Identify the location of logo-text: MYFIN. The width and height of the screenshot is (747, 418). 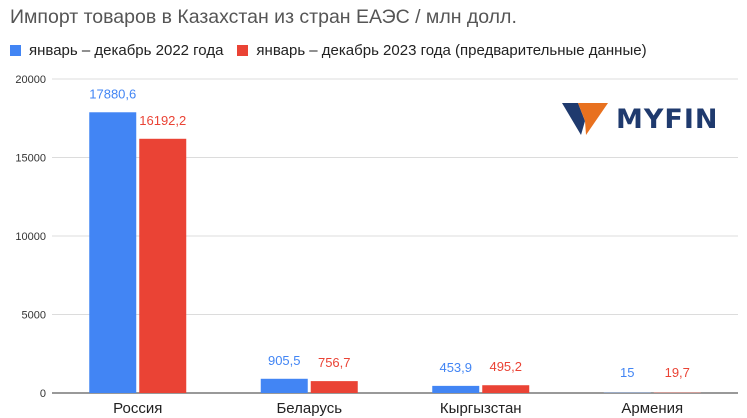
(667, 119).